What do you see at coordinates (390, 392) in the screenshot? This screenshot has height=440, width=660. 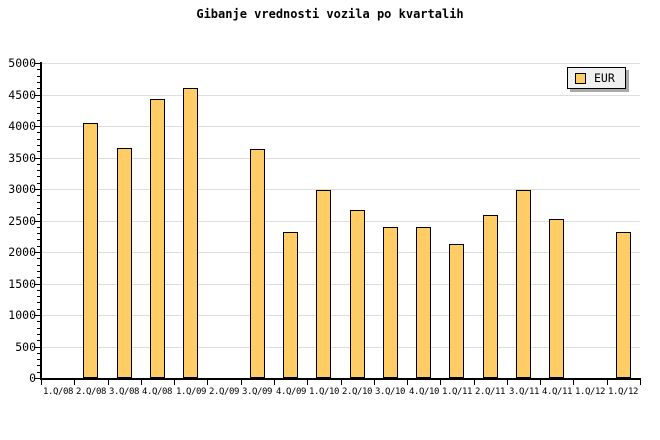 I see `x-tick-label: 3.Q/10` at bounding box center [390, 392].